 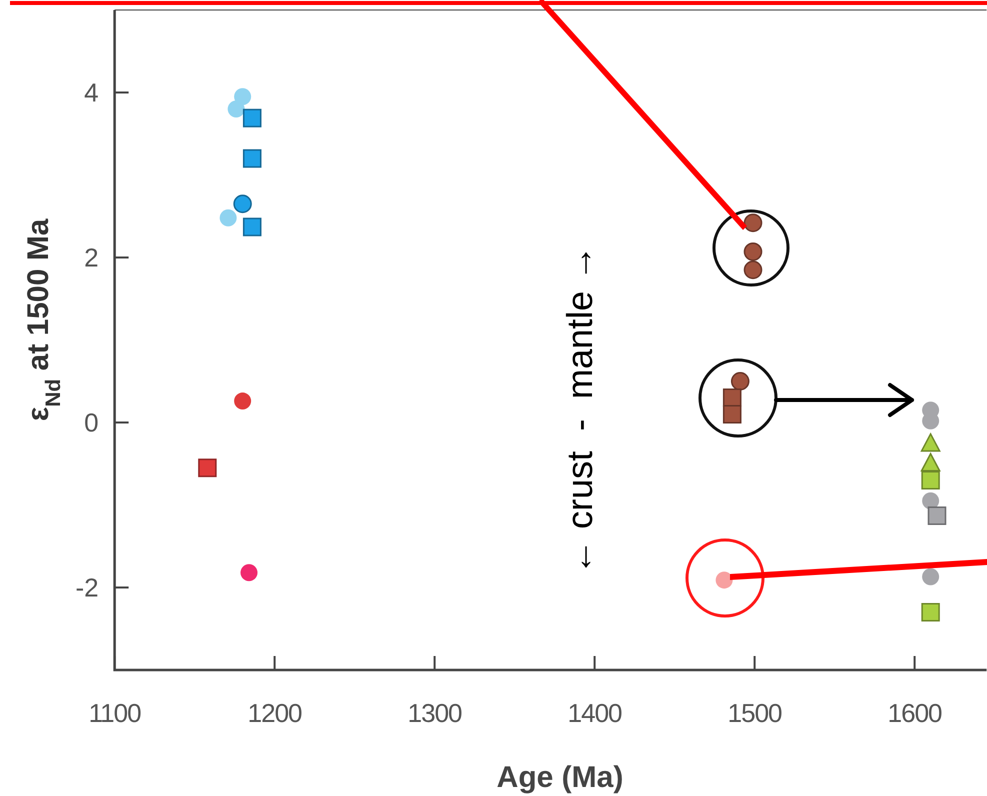 What do you see at coordinates (275, 713) in the screenshot?
I see `x-tick-label: 1200` at bounding box center [275, 713].